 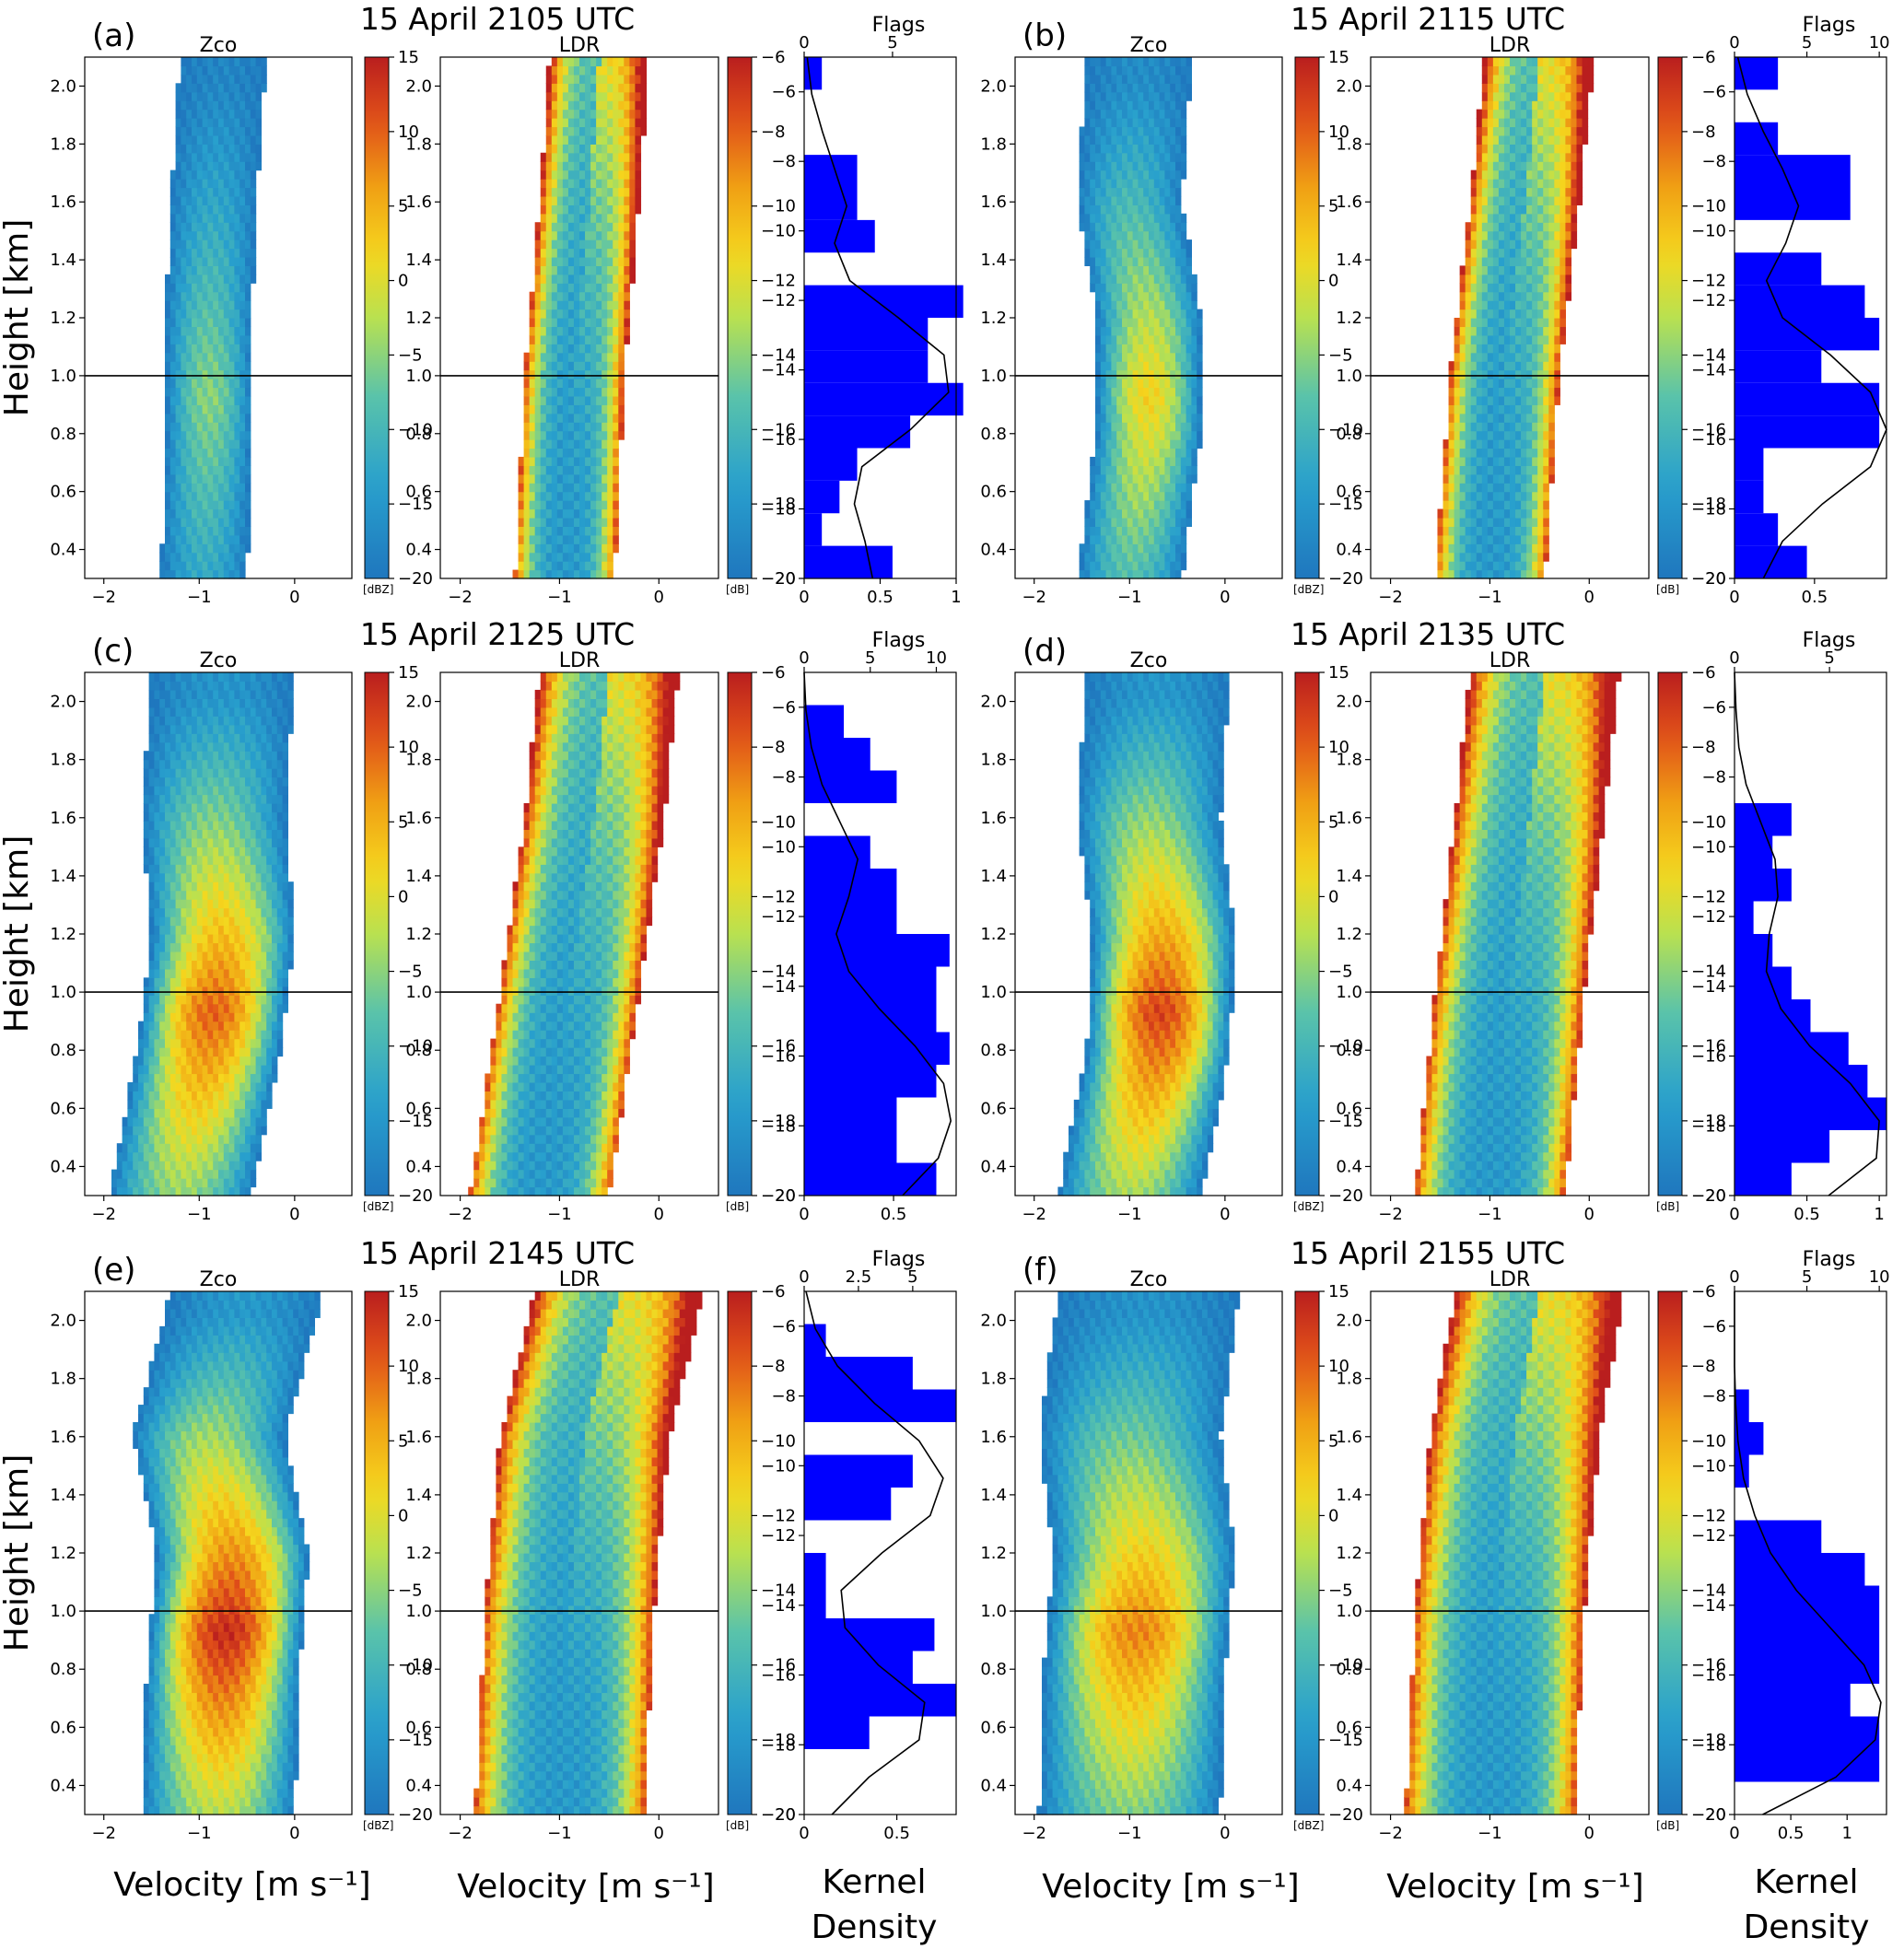 What do you see at coordinates (1333, 281) in the screenshot?
I see `colorbar-tick-label: 0` at bounding box center [1333, 281].